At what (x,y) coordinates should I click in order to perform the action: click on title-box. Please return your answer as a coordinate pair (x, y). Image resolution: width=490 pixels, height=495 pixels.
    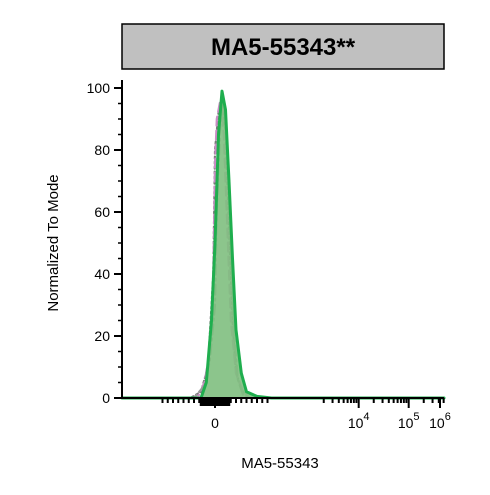
    Looking at the image, I should click on (283, 46).